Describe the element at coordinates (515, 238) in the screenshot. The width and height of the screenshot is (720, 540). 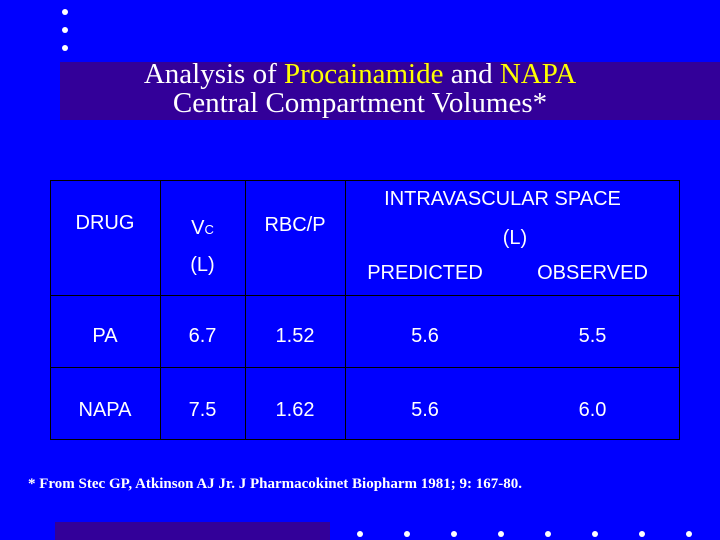
I see `header-intravascular-unit: (L)` at that location.